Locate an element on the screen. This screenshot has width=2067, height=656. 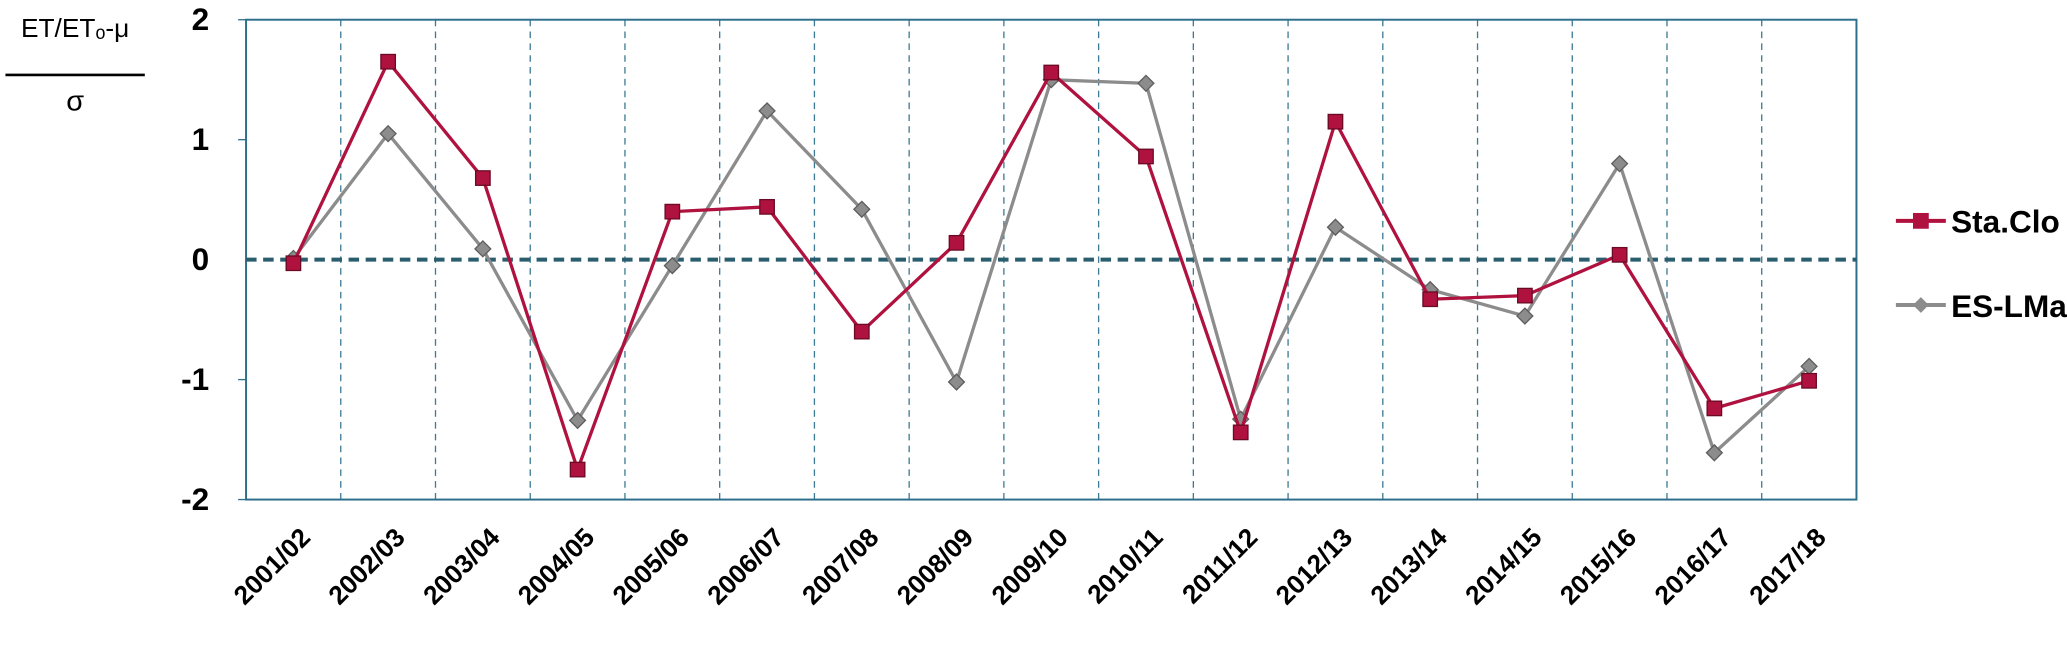
x-tick-label: 2007/08 is located at coordinates (840, 566).